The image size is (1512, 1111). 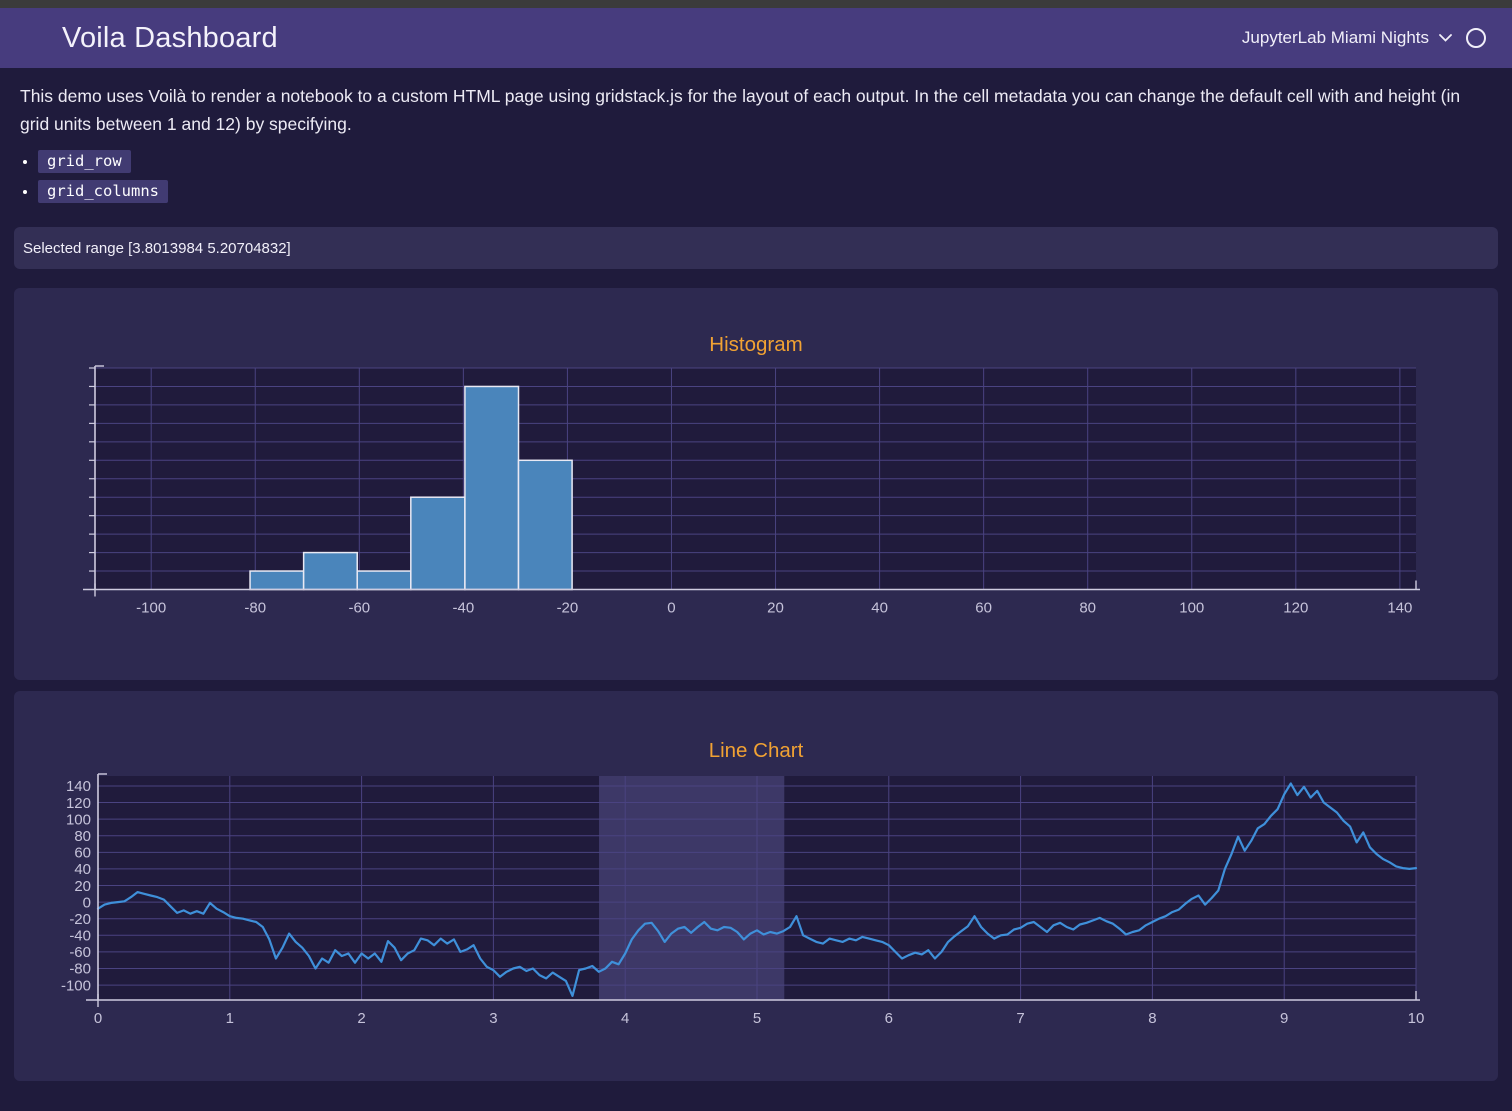 What do you see at coordinates (756, 344) in the screenshot?
I see `histogram-title: Histogram` at bounding box center [756, 344].